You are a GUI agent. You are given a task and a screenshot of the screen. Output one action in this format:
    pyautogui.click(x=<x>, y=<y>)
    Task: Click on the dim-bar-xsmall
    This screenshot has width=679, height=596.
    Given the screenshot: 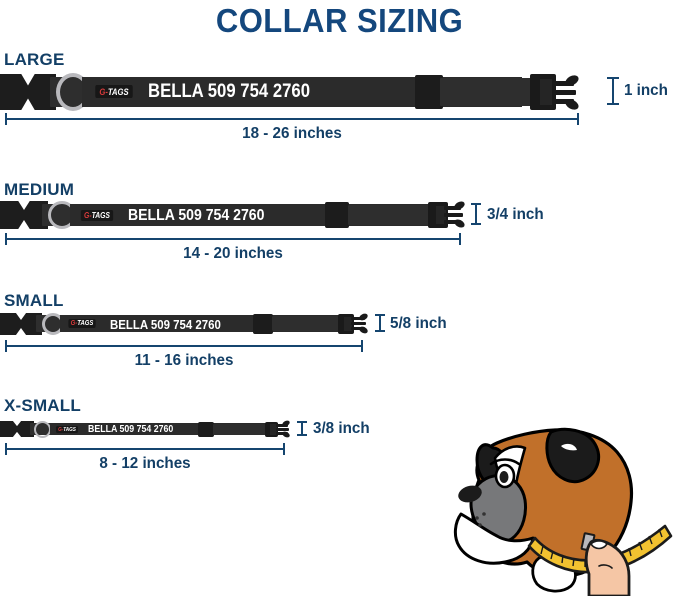 What is the action you would take?
    pyautogui.click(x=145, y=449)
    